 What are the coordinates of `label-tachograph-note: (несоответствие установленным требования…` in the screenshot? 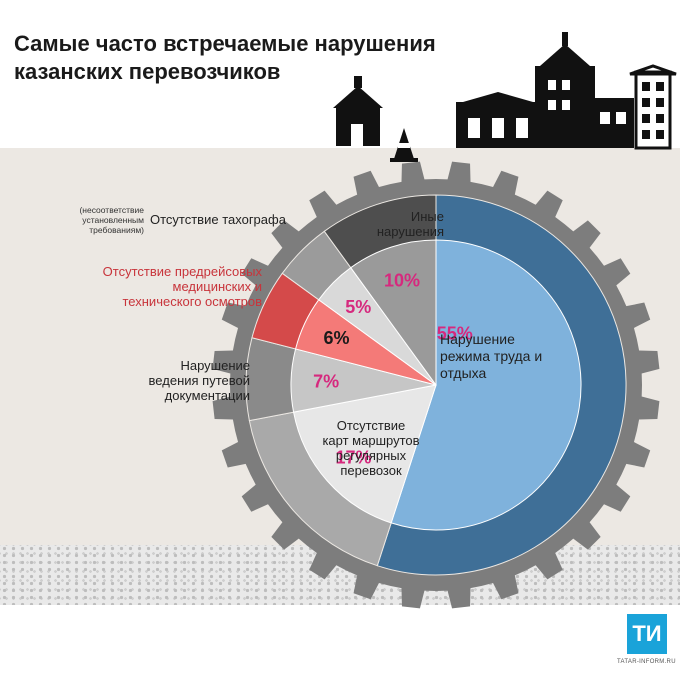 It's located at (111, 220).